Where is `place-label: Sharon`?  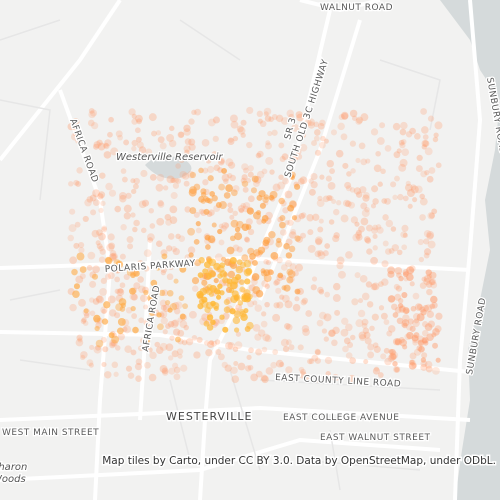 place-label: Sharon is located at coordinates (13, 467).